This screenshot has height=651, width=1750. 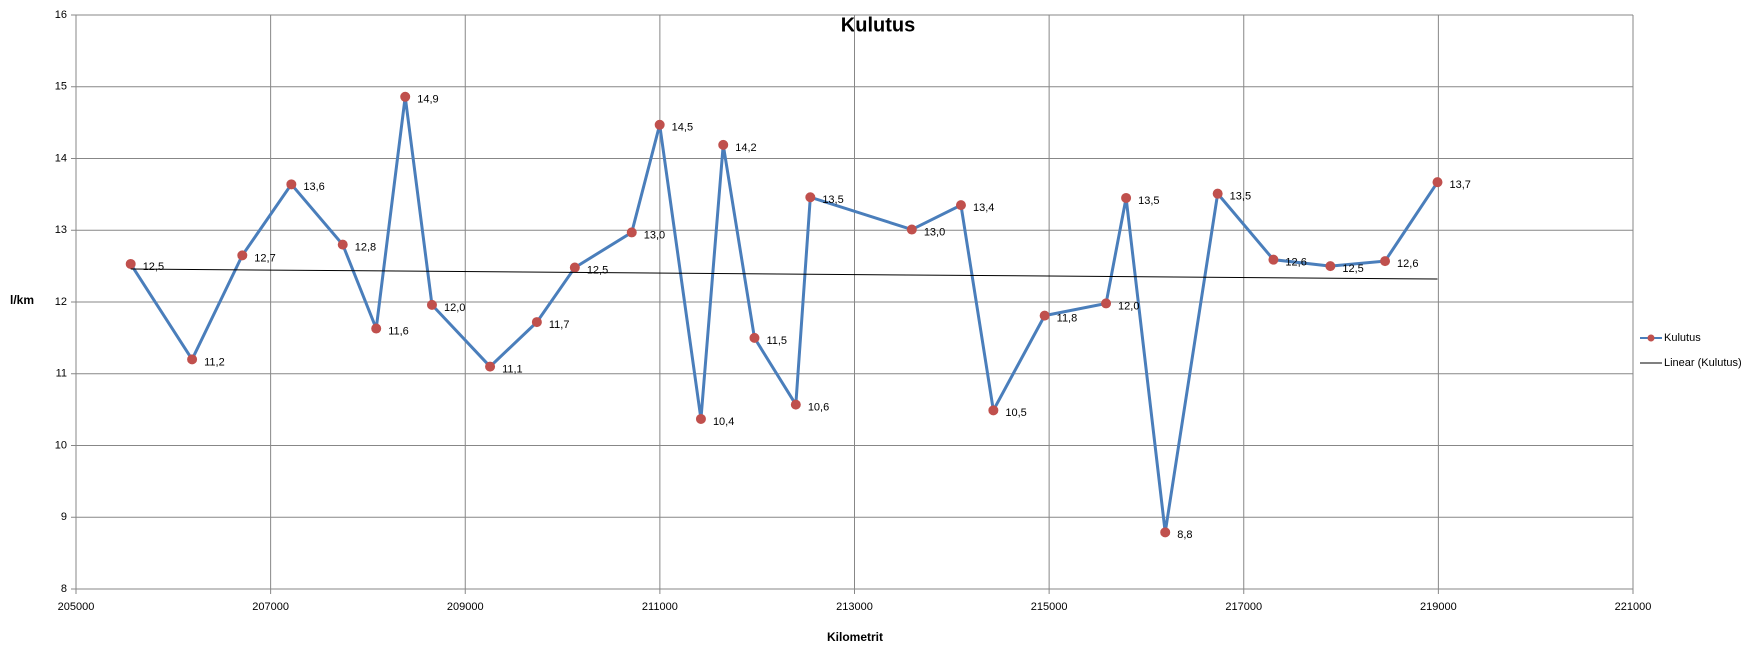 I want to click on trendline, so click(x=784, y=274).